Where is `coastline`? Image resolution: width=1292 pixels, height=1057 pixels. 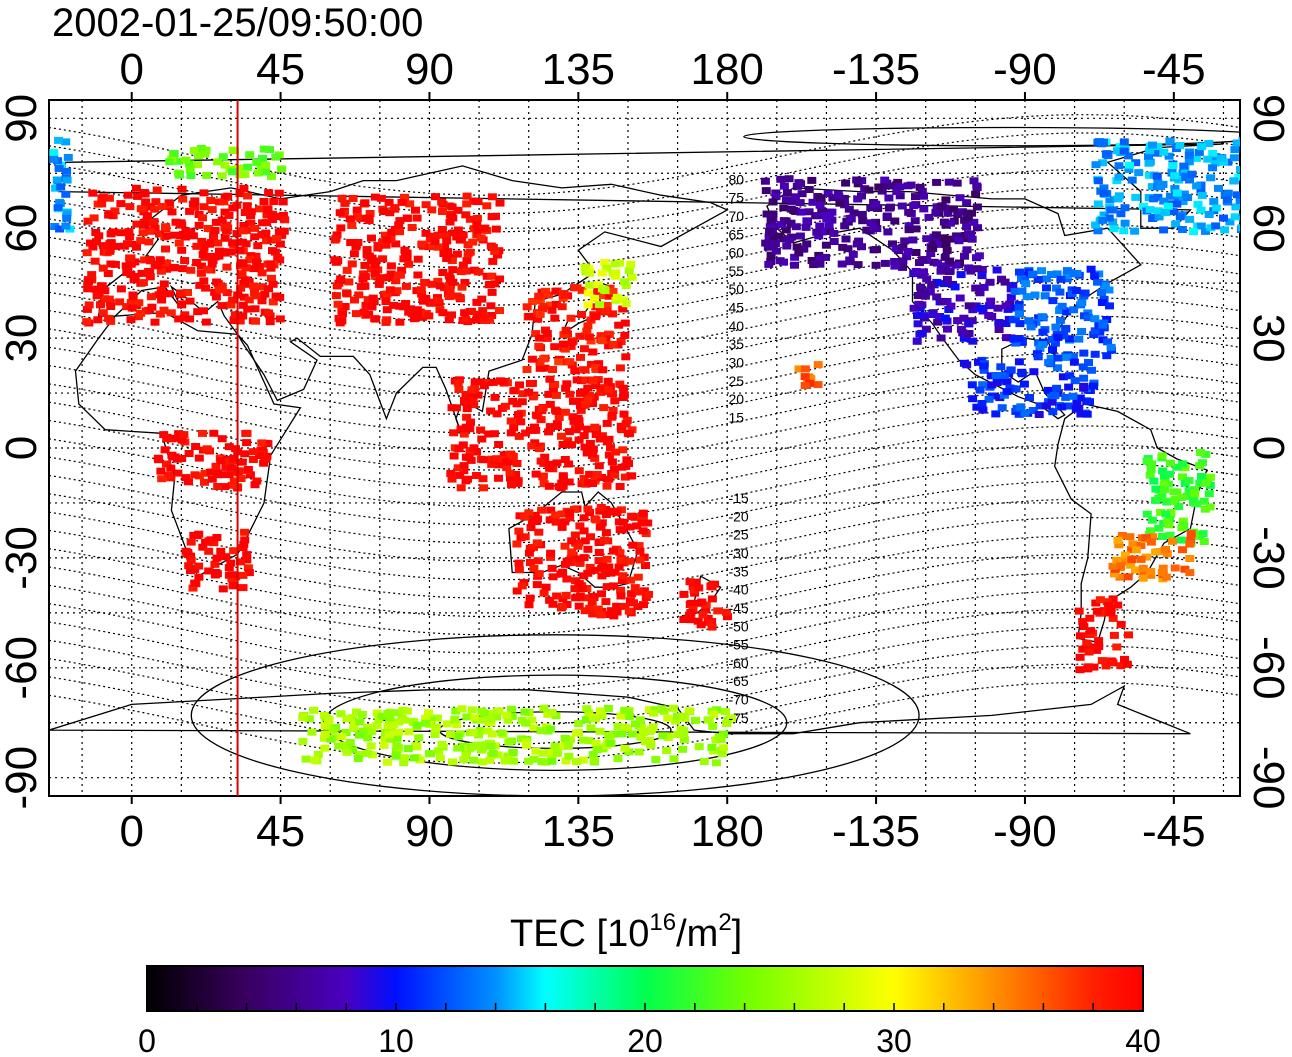 coastline is located at coordinates (954, 303).